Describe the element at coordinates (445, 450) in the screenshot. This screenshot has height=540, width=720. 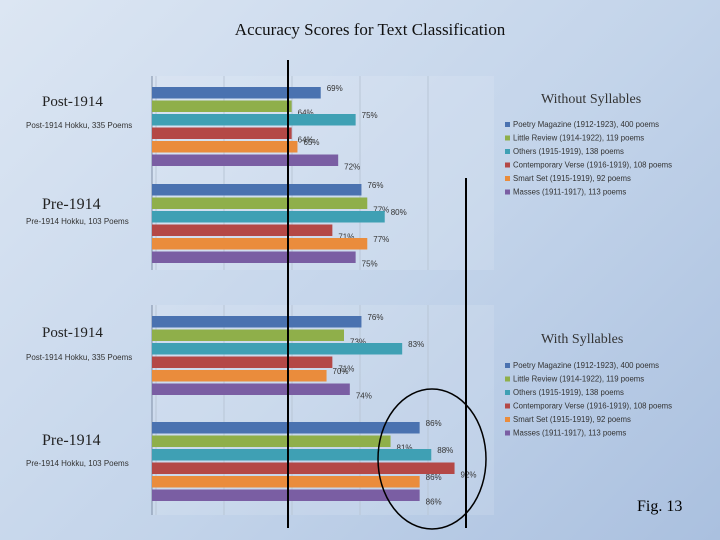
I see `data-label: 88%` at that location.